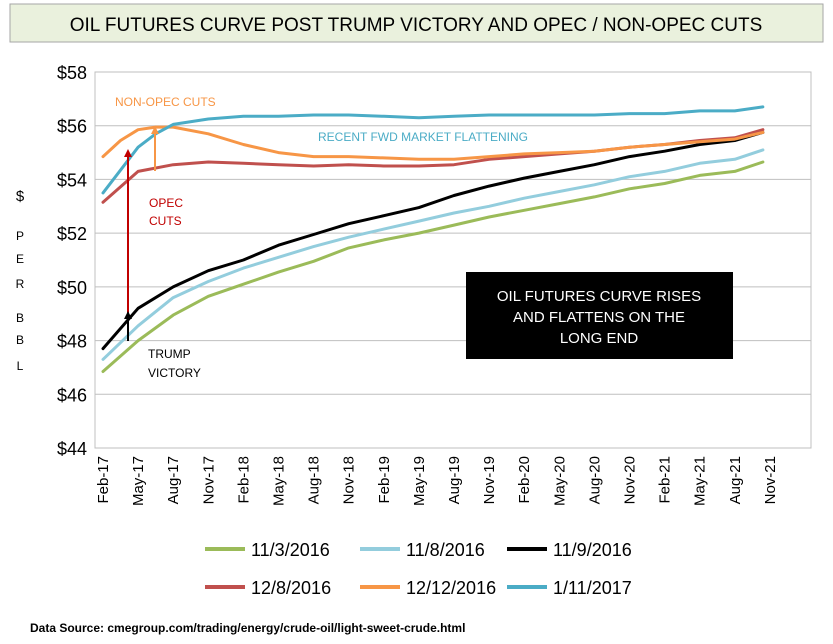  Describe the element at coordinates (279, 481) in the screenshot. I see `x-tick-label: May-18` at that location.